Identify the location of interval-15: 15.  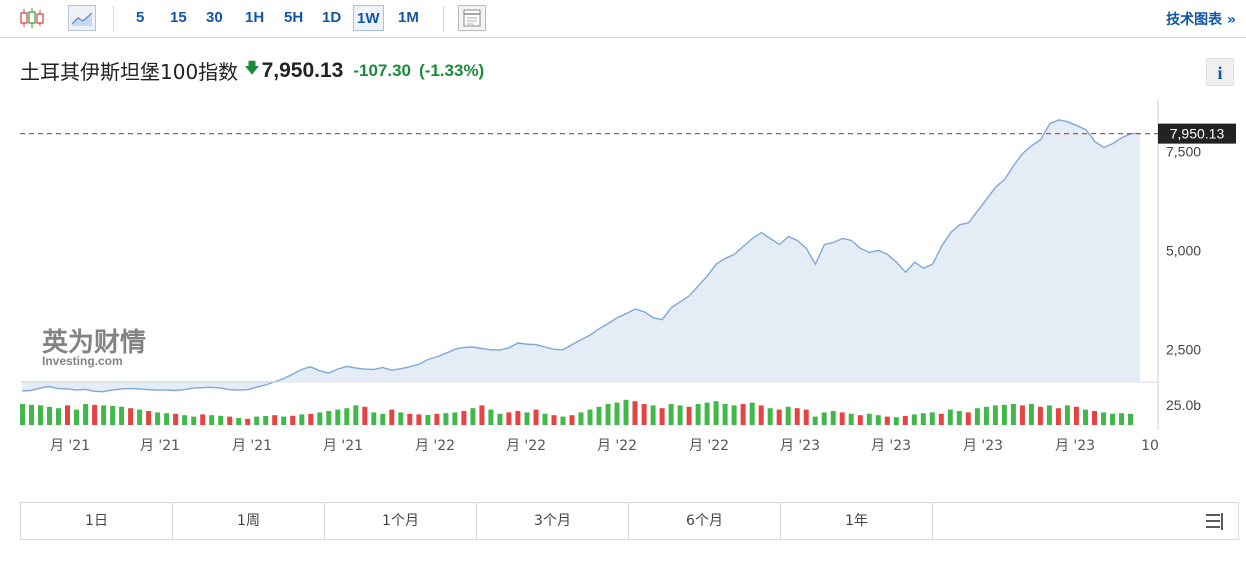
(178, 17).